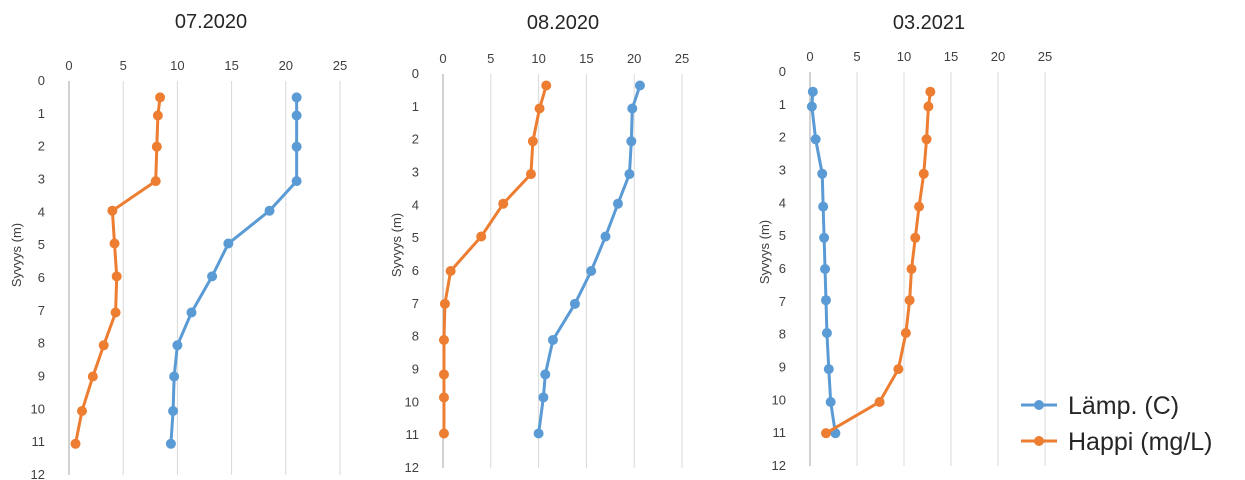 The width and height of the screenshot is (1245, 480). Describe the element at coordinates (782, 71) in the screenshot. I see `y-tick-label: 0` at that location.